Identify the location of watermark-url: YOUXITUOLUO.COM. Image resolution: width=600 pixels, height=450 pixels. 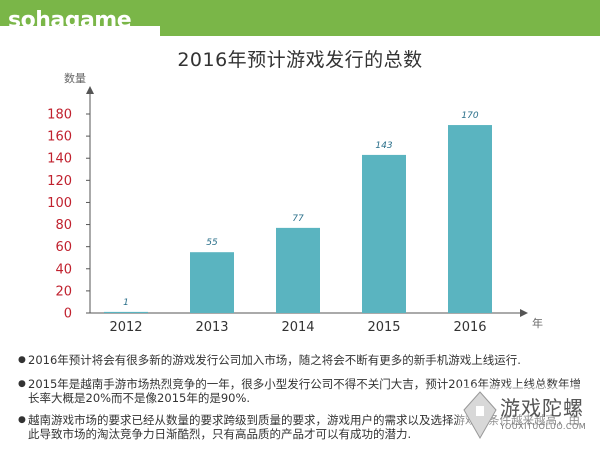
(543, 426).